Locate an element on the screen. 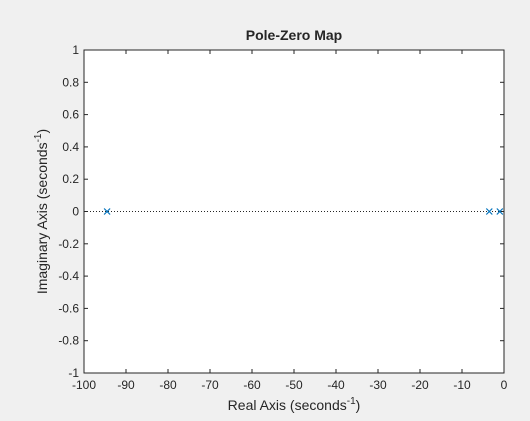  x-tick-label: -100 is located at coordinates (84, 385).